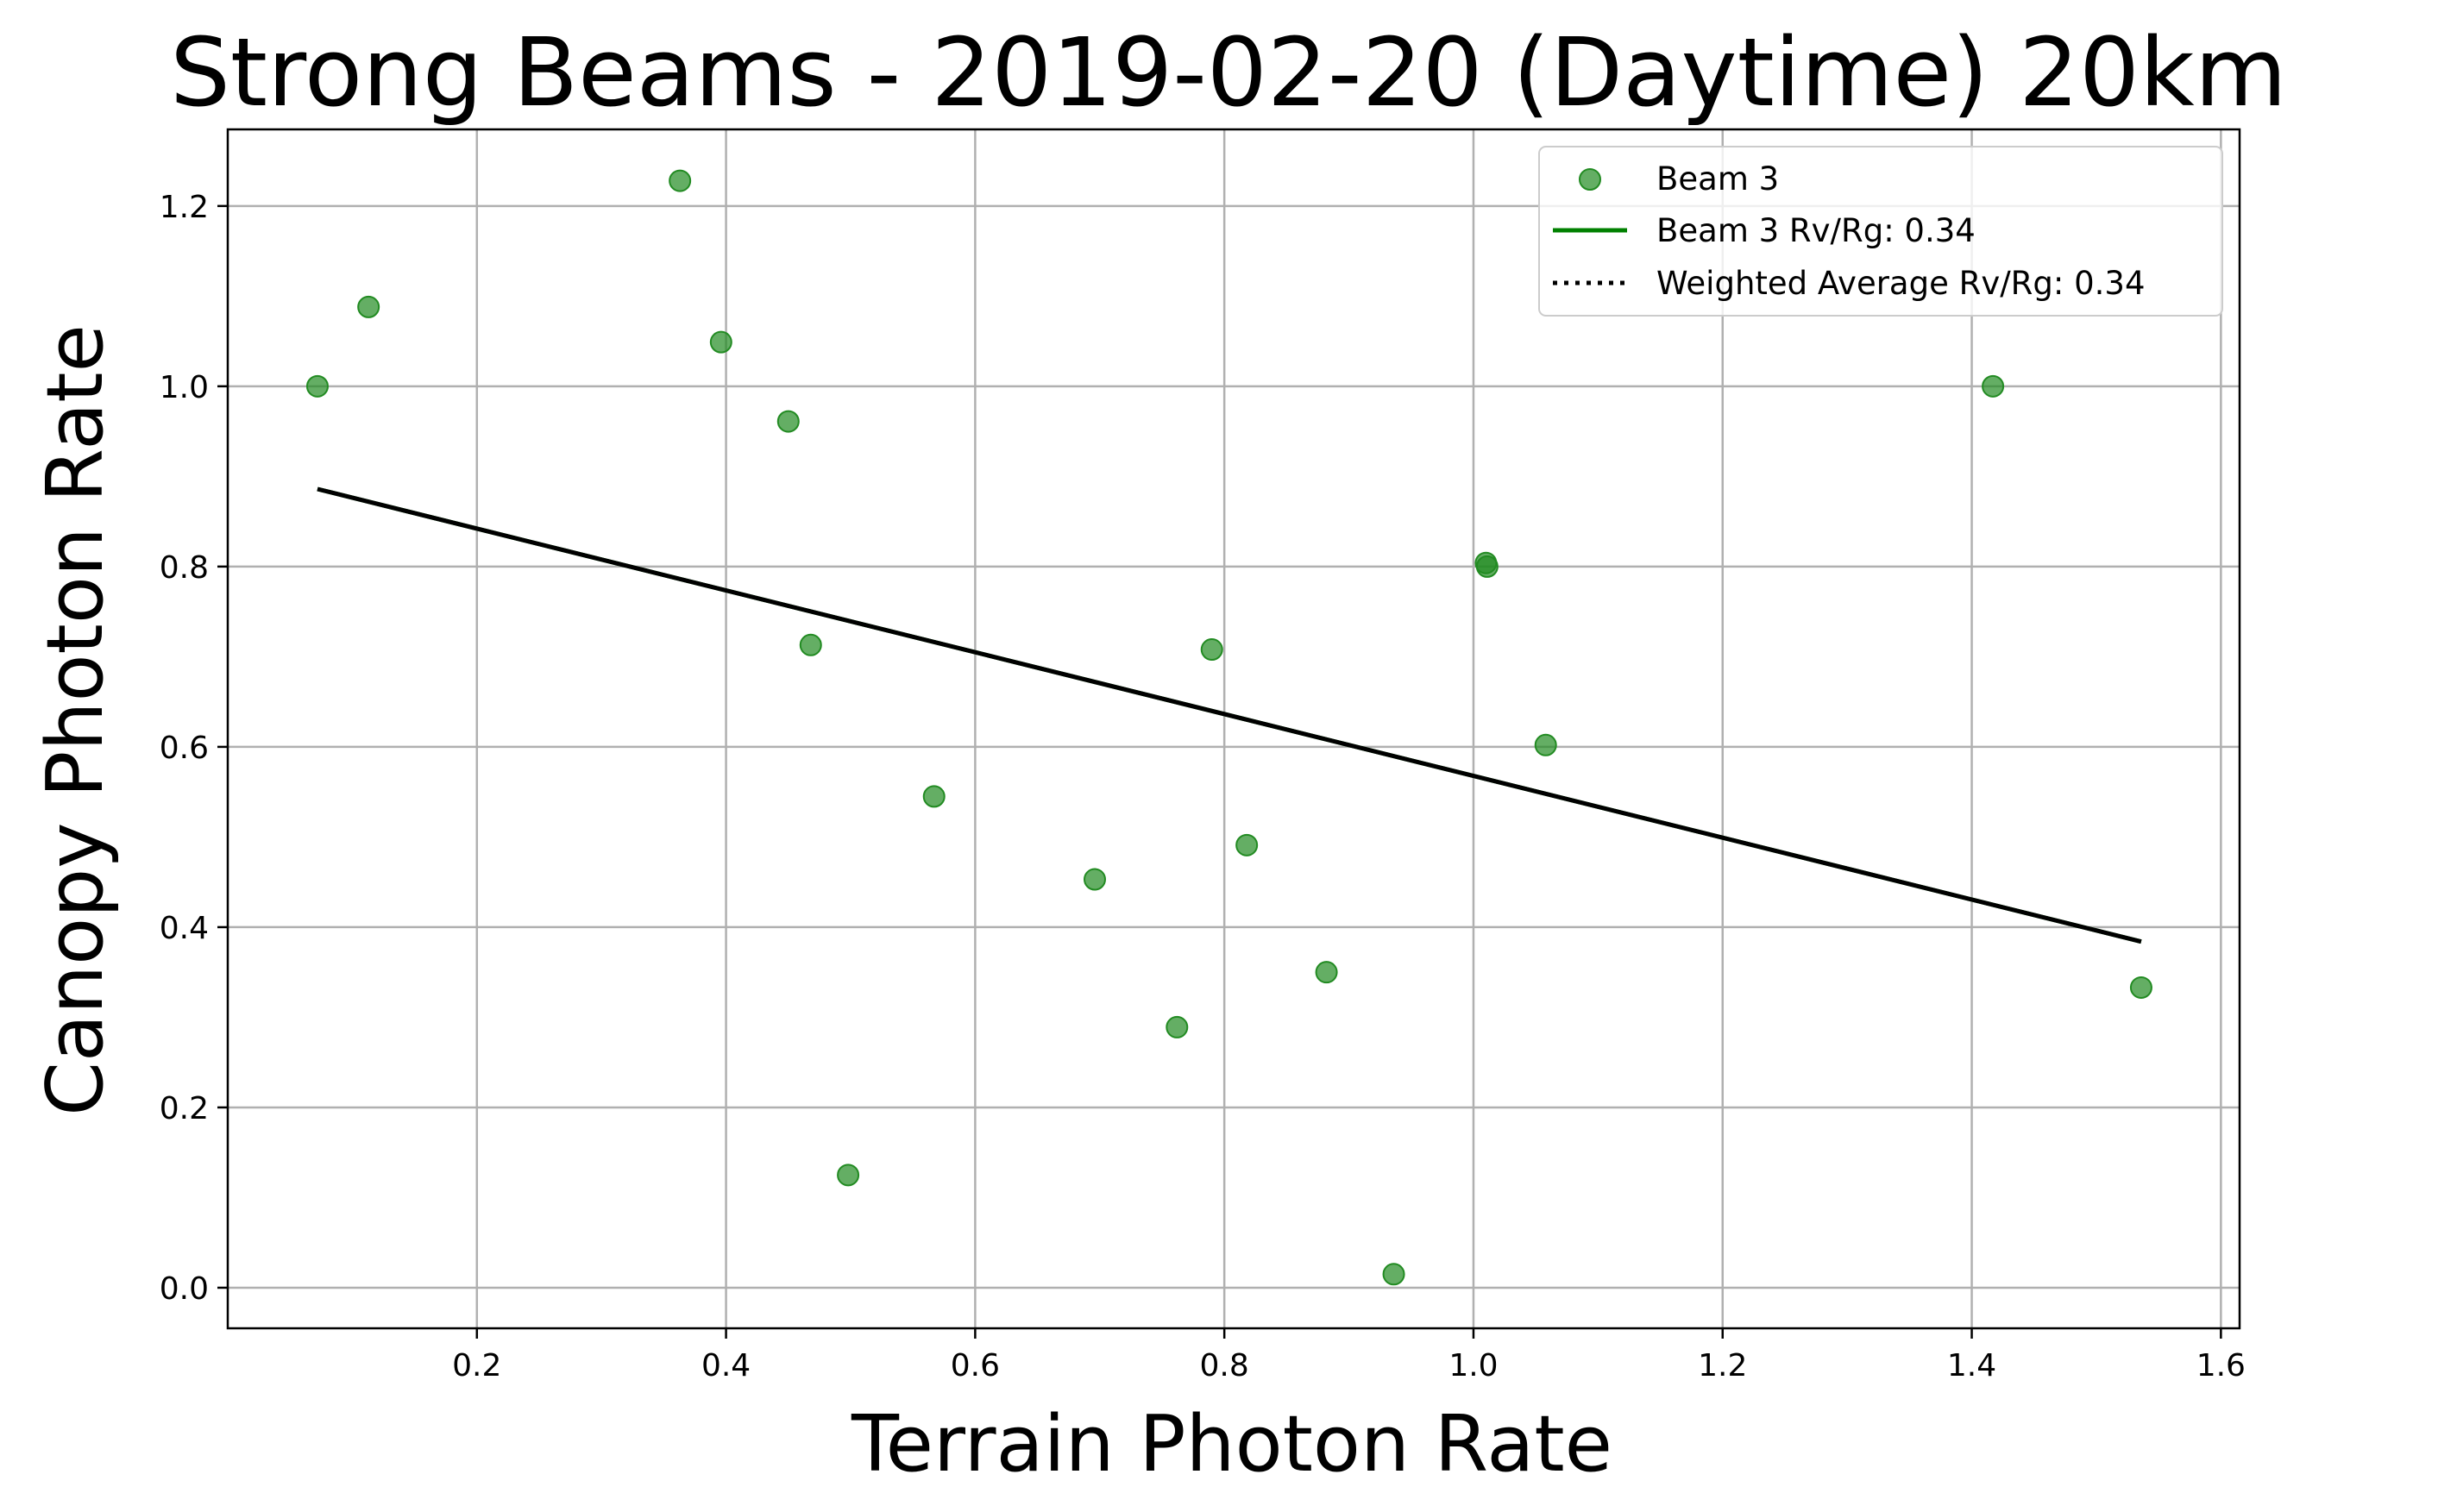 The image size is (2457, 1512). I want to click on chart-title: Strong Beams - 2019-02-20 (Daytime) 20km, so click(1228, 72).